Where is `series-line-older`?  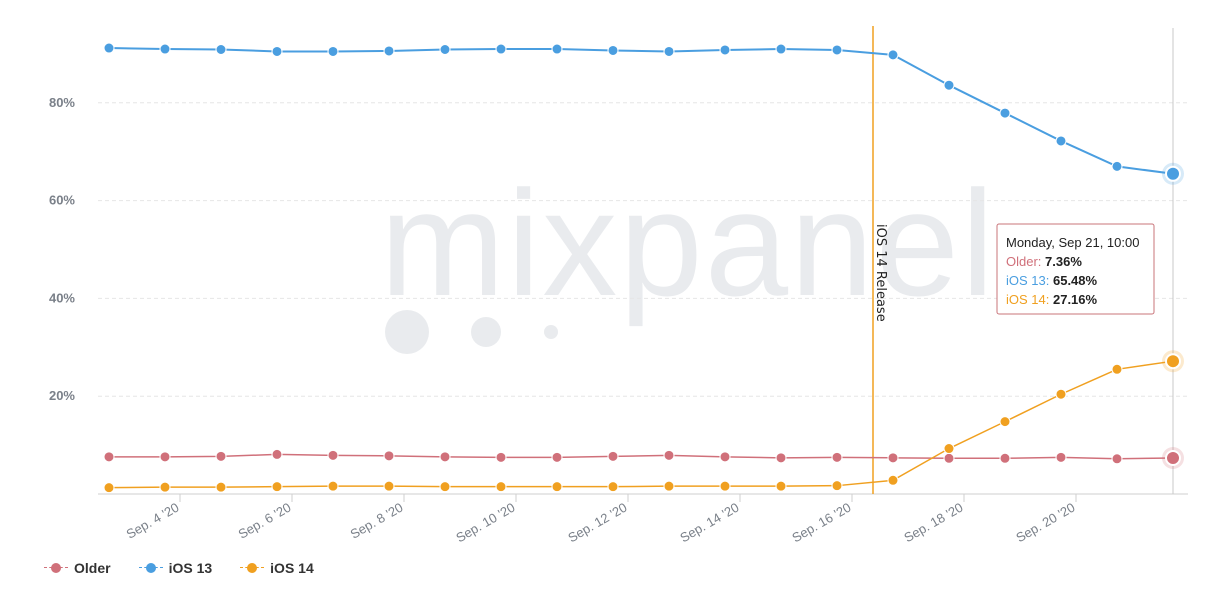 series-line-older is located at coordinates (641, 456).